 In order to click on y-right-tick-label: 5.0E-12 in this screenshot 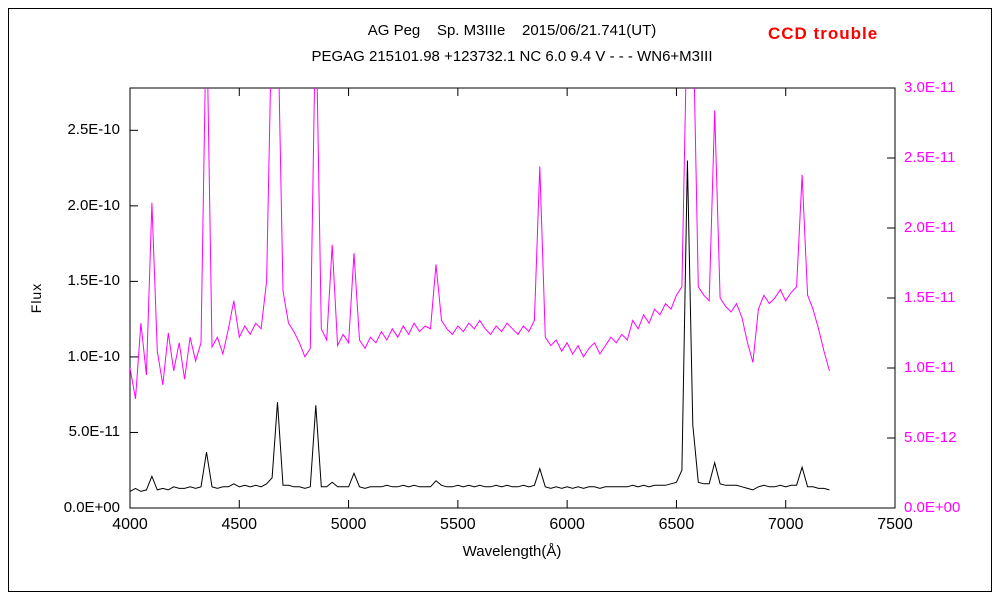, I will do `click(930, 437)`.